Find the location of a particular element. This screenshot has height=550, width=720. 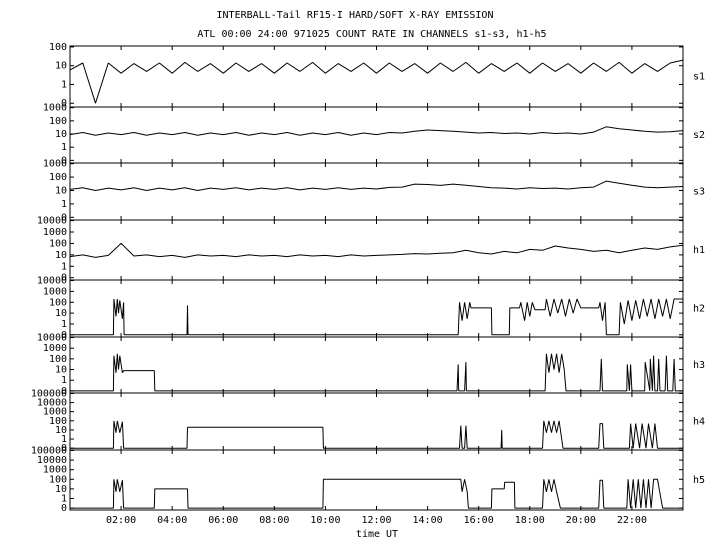

x-tick-label: 16:00 is located at coordinates (479, 520).